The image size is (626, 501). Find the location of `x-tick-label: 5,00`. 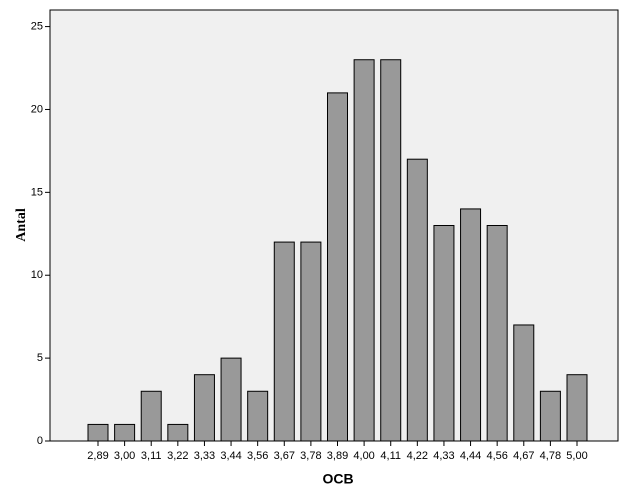

x-tick-label: 5,00 is located at coordinates (576, 456).